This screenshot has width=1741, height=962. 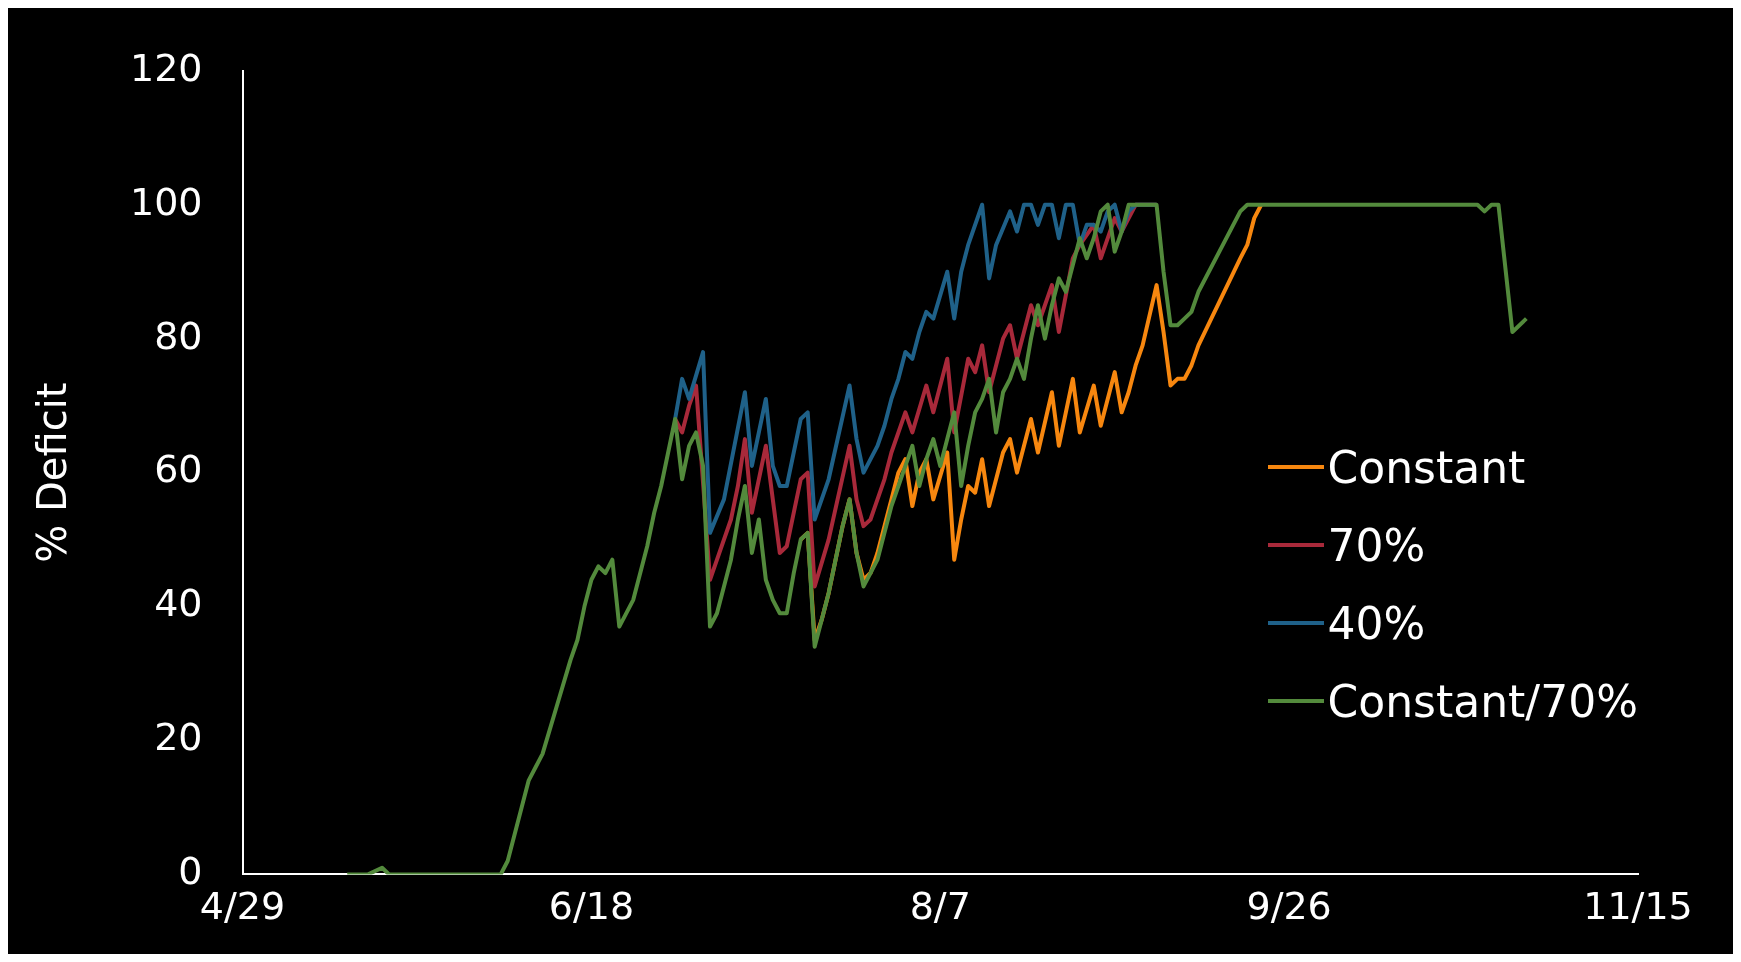 What do you see at coordinates (1289, 906) in the screenshot?
I see `x-tick-label: 9/26` at bounding box center [1289, 906].